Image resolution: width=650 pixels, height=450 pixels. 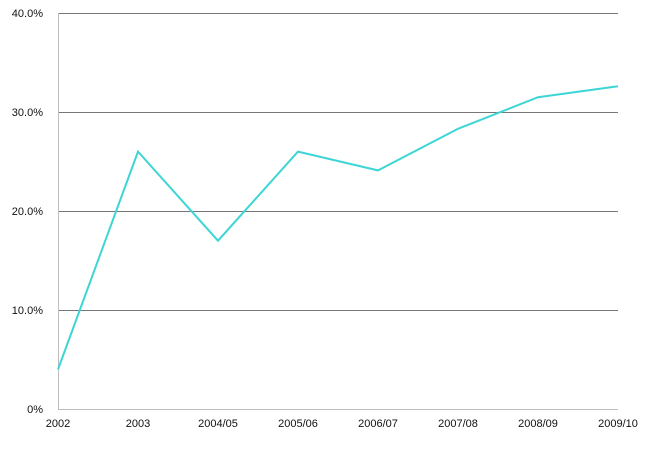 What do you see at coordinates (27, 113) in the screenshot?
I see `y-tick-label: 30.0%` at bounding box center [27, 113].